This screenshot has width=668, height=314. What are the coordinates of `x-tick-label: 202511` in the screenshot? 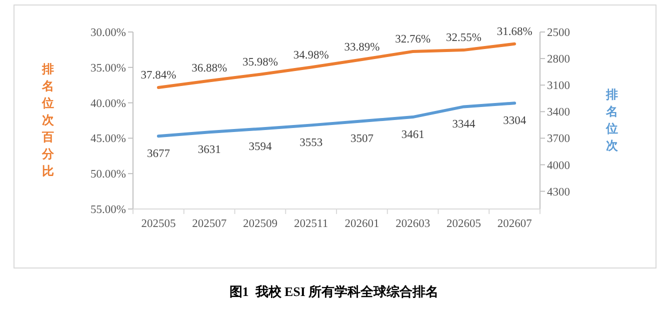 It's located at (311, 224).